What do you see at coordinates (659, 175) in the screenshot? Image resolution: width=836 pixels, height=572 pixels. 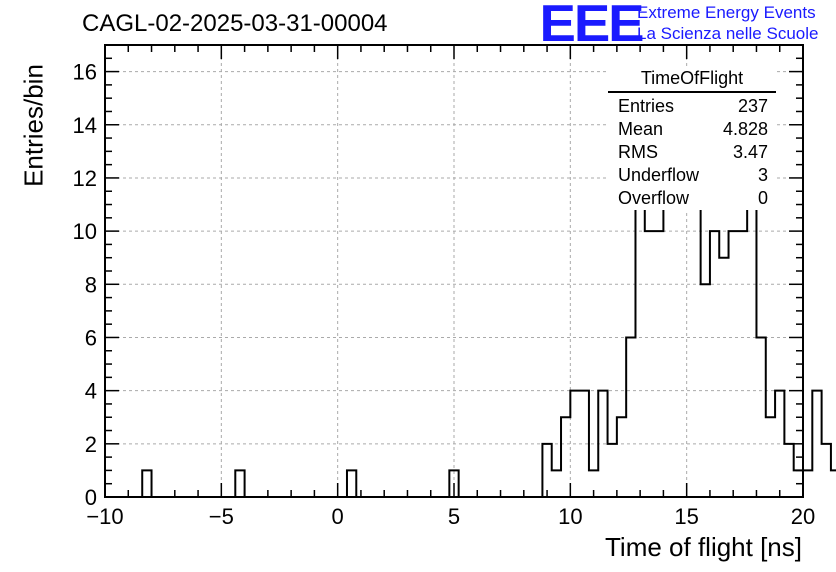 I see `stats-label: Underflow` at bounding box center [659, 175].